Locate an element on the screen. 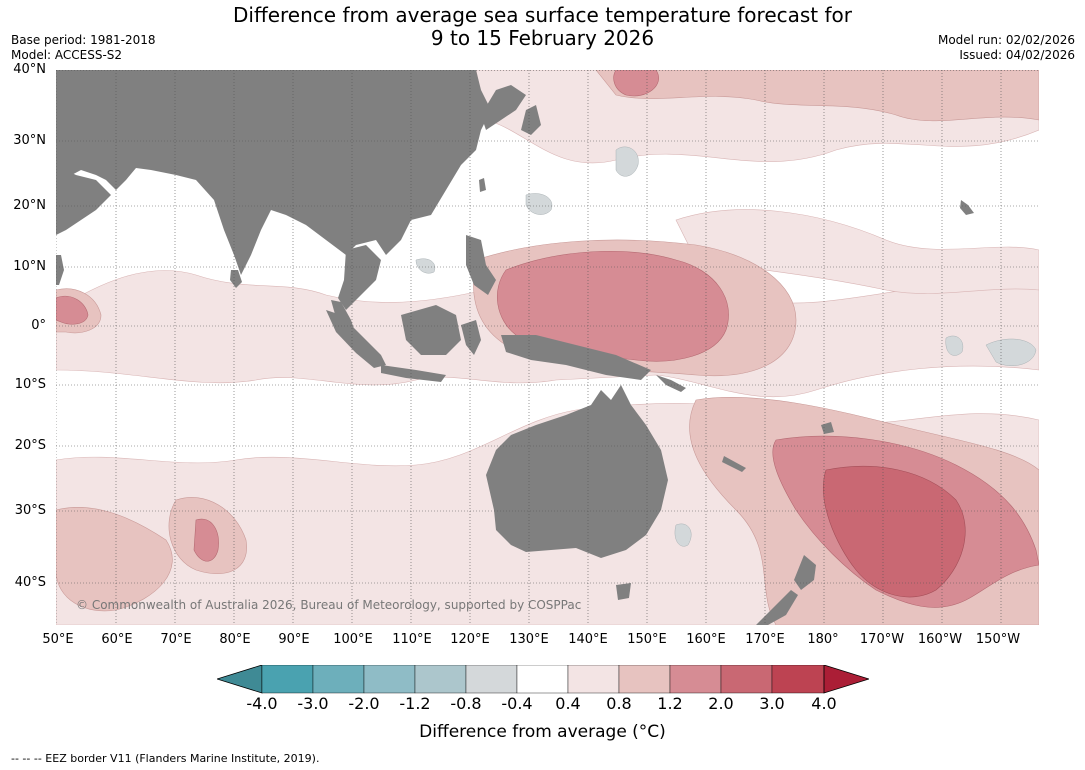  philippines is located at coordinates (481, 265).